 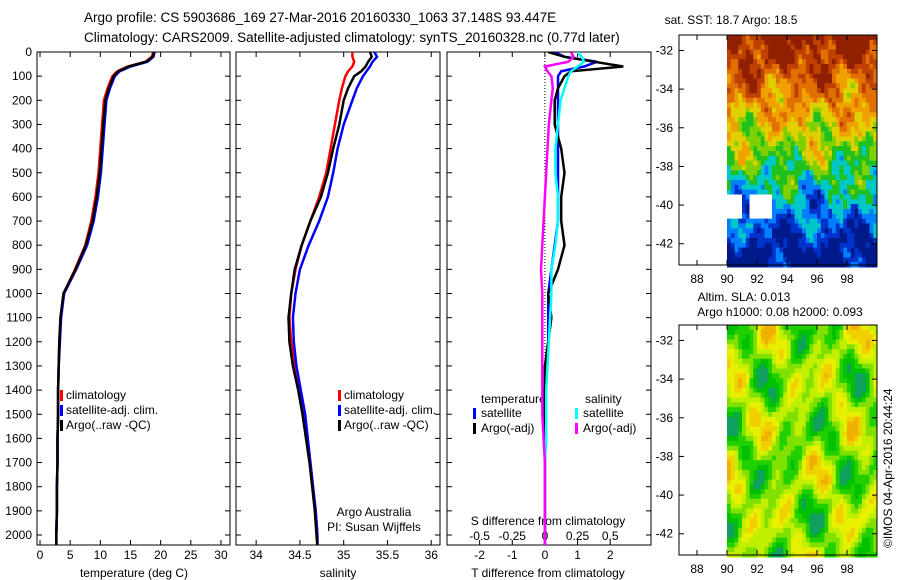 What do you see at coordinates (388, 555) in the screenshot?
I see `salinity-xtick-label: 35.5` at bounding box center [388, 555].